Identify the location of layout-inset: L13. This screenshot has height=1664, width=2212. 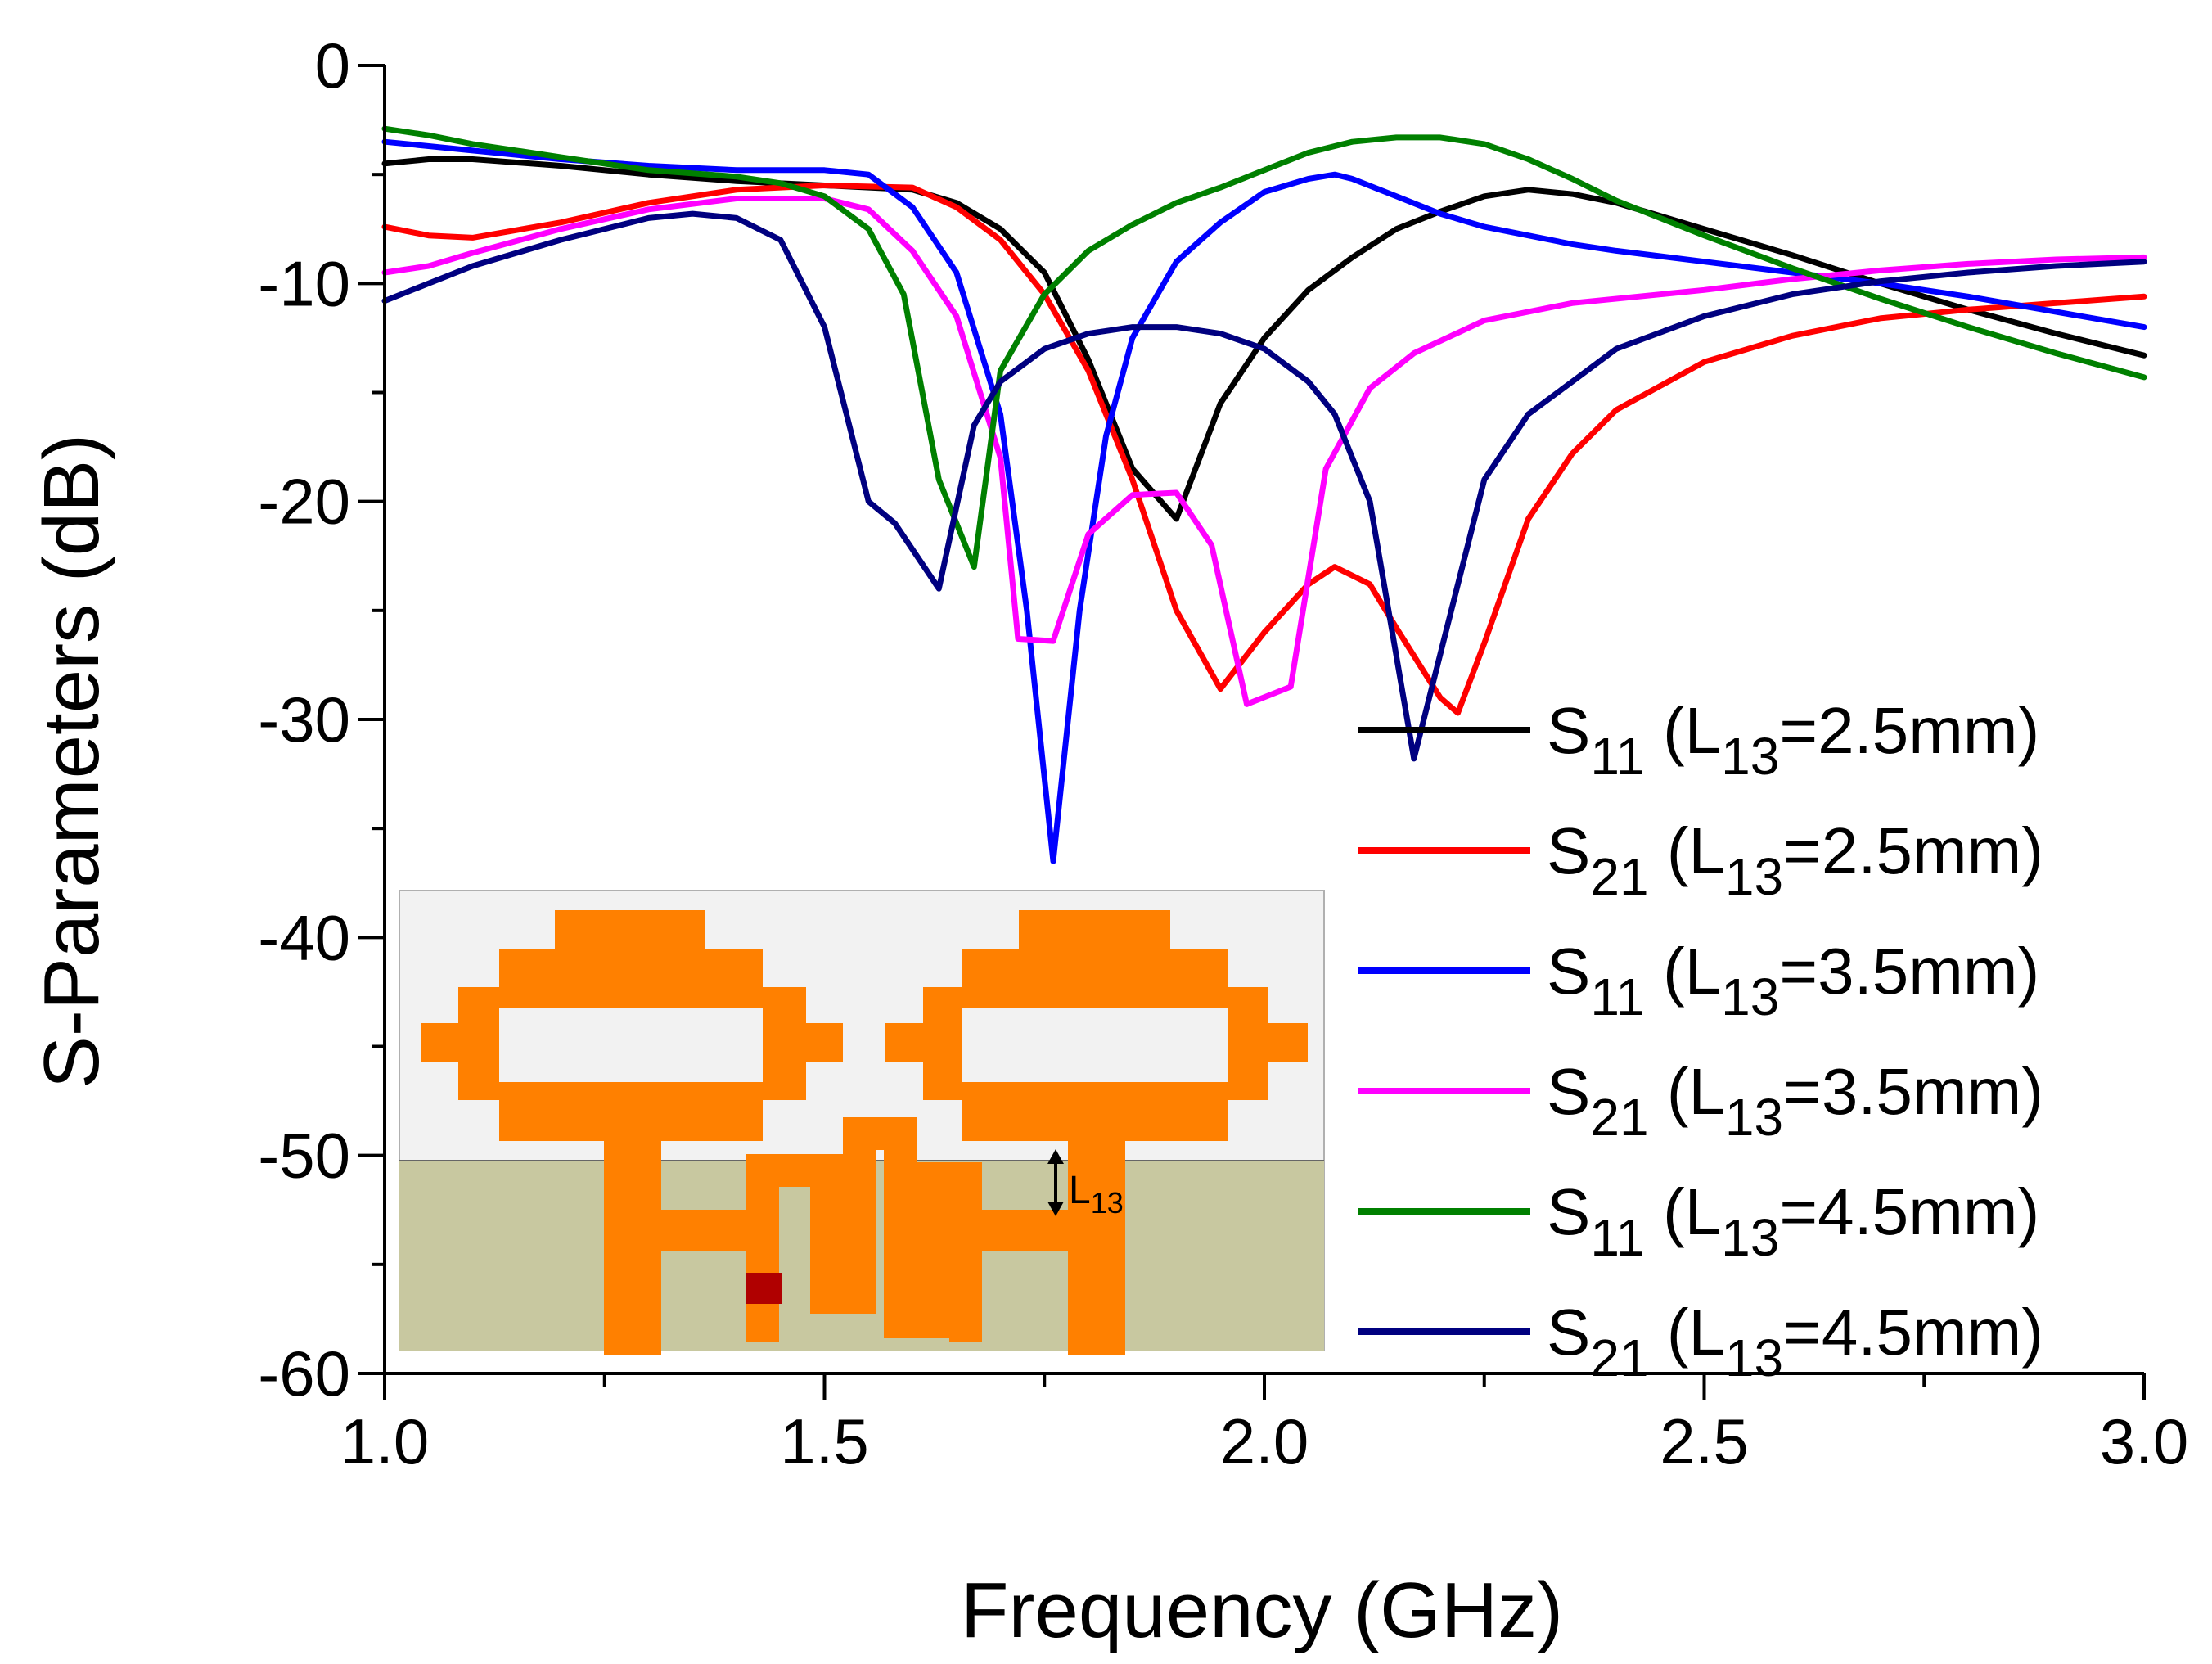
(862, 1122).